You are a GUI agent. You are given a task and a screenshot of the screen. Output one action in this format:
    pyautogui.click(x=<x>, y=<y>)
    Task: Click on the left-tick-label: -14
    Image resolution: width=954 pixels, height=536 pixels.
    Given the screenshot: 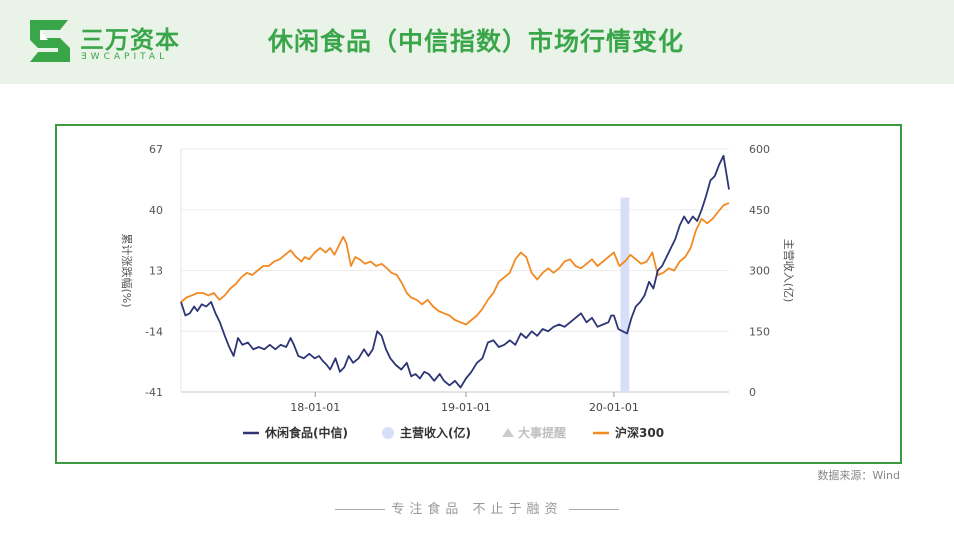 What is the action you would take?
    pyautogui.click(x=154, y=331)
    